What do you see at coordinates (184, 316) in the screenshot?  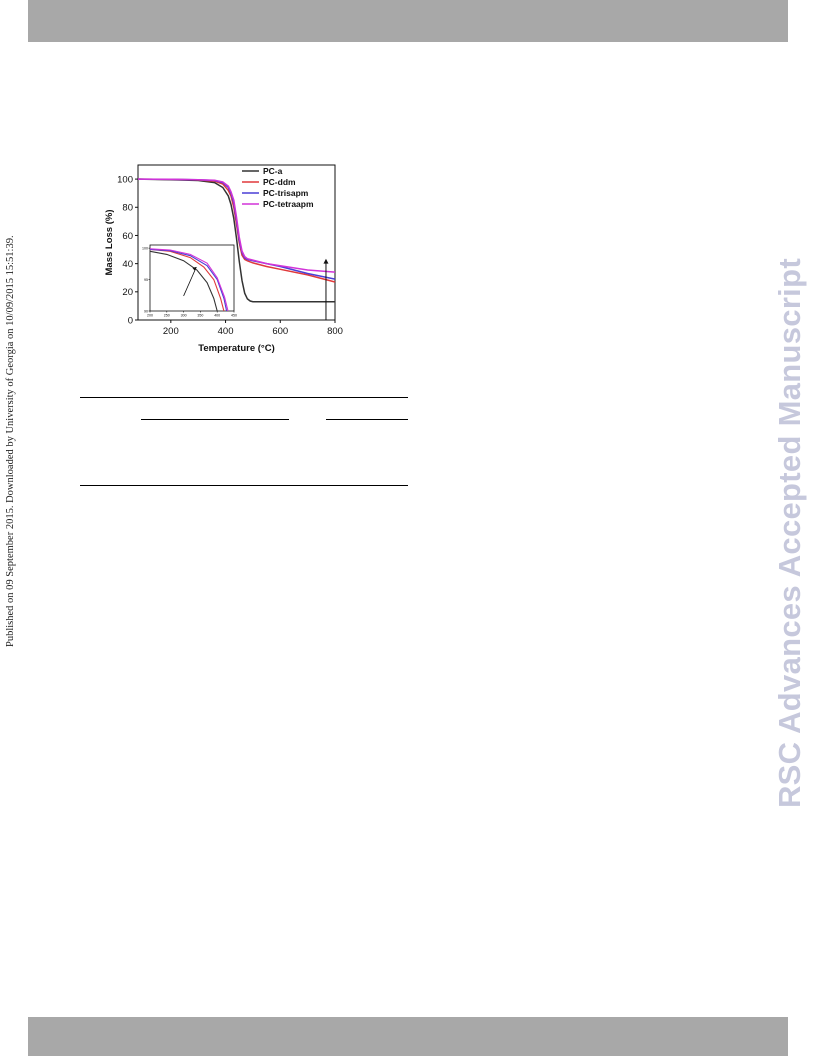 I see `inset-x-tick-label: 300` at bounding box center [184, 316].